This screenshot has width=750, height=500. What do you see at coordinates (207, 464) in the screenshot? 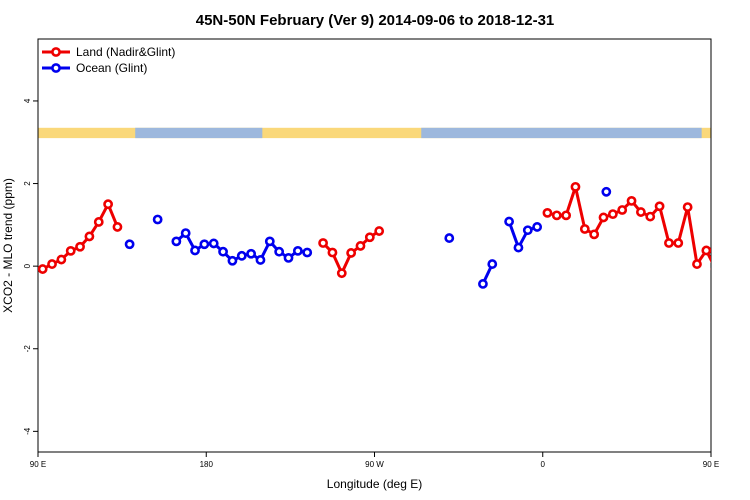
I see `x-tick-label: 180` at bounding box center [207, 464].